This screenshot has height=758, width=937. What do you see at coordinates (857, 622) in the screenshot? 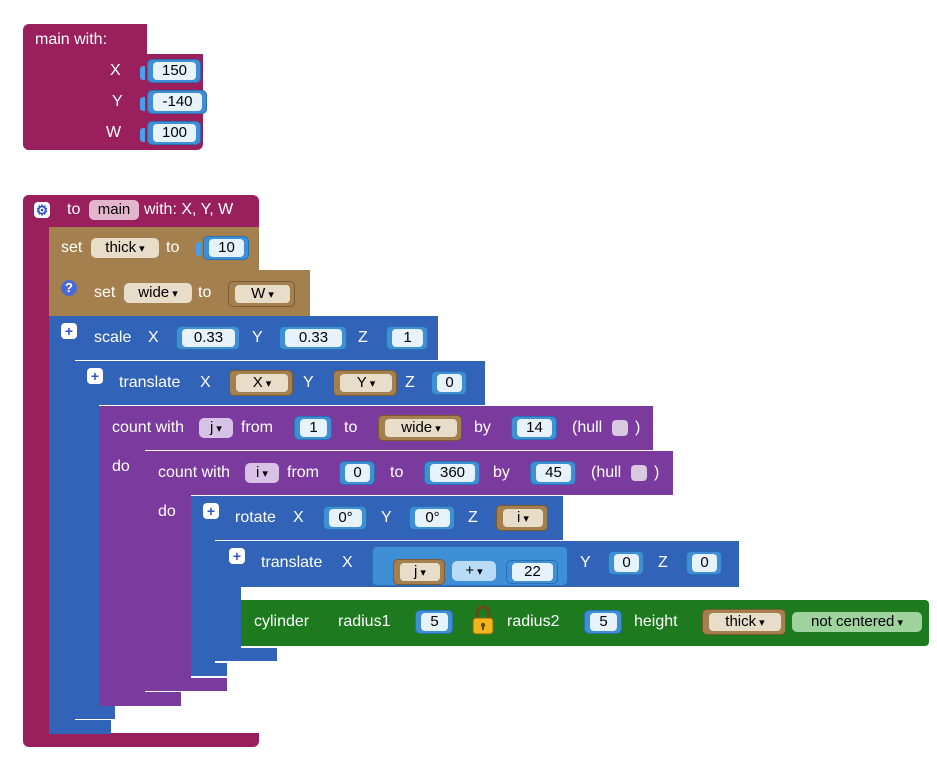
I see `center-dropdown: not centered` at bounding box center [857, 622].